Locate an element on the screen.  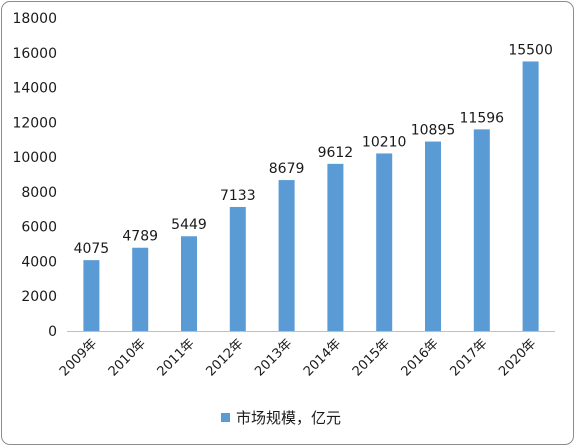
data-label: 15500 is located at coordinates (530, 50).